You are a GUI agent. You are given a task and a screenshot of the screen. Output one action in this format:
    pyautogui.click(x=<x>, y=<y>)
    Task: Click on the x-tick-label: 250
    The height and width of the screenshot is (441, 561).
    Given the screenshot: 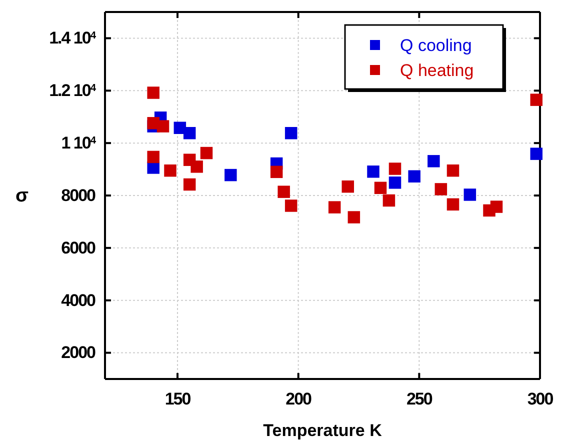 What is the action you would take?
    pyautogui.click(x=419, y=398)
    